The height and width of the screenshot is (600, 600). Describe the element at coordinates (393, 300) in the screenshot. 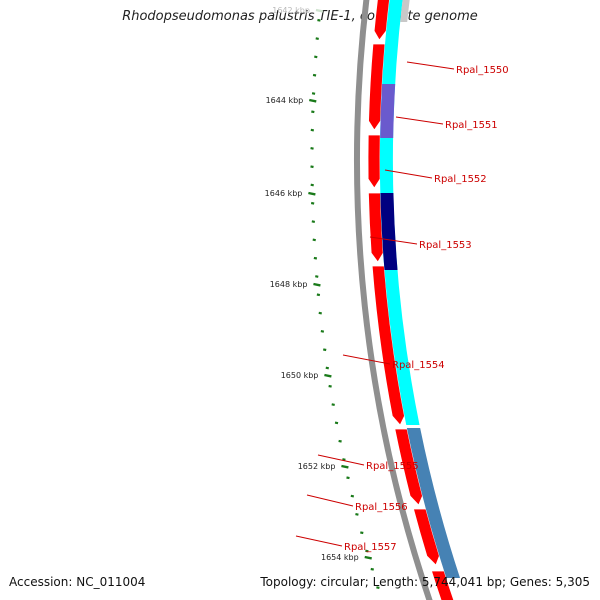

I see `backbone-ring` at that location.